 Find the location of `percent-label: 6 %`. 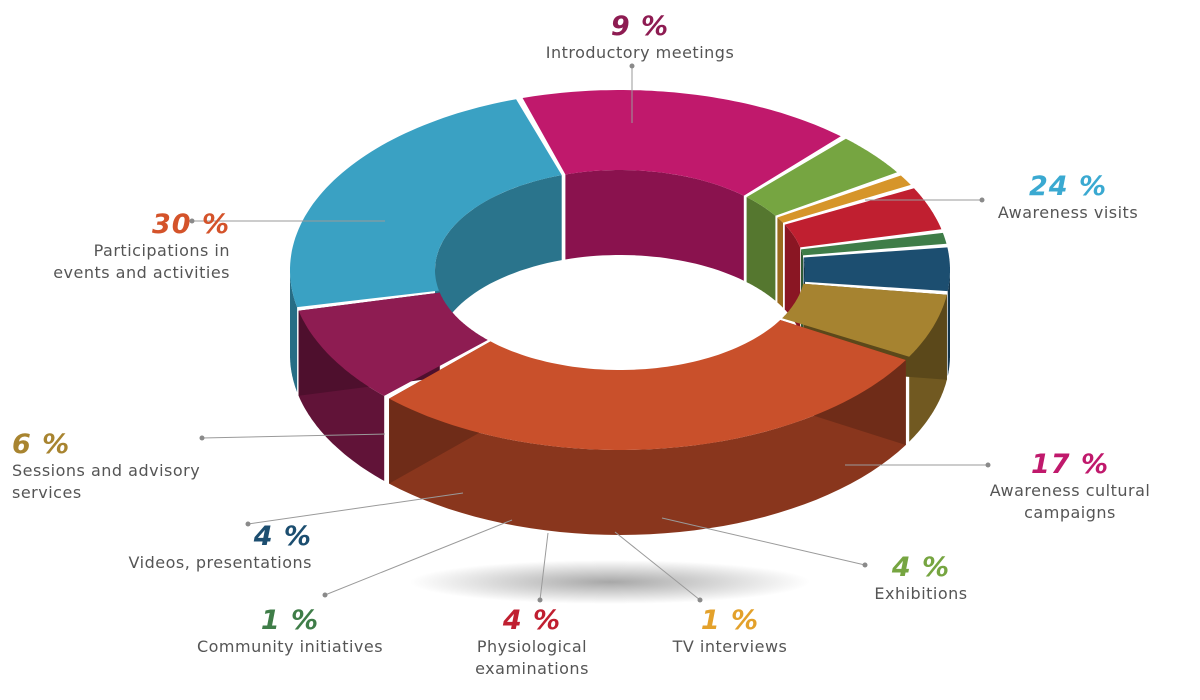

percent-label: 6 % is located at coordinates (106, 445).